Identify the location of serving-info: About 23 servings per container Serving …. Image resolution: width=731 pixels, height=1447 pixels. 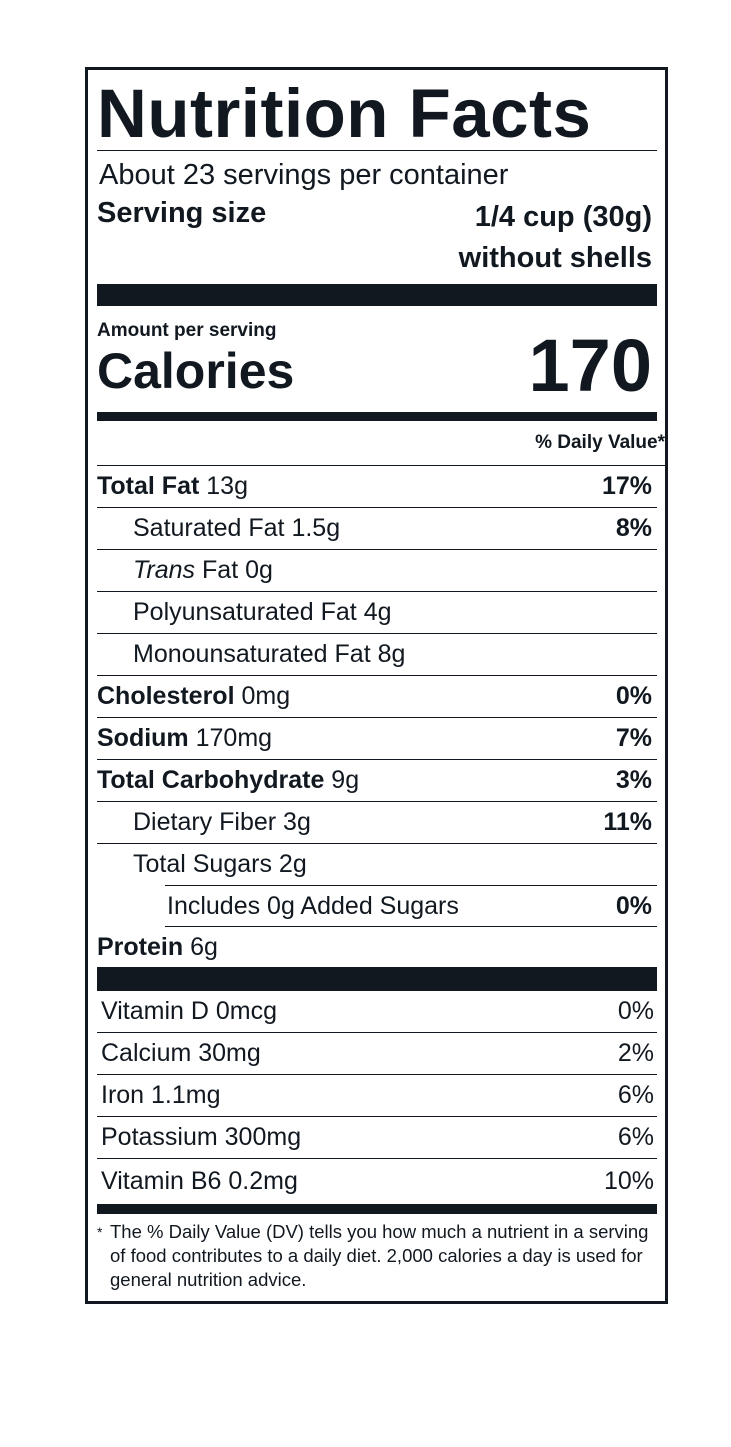
(377, 217).